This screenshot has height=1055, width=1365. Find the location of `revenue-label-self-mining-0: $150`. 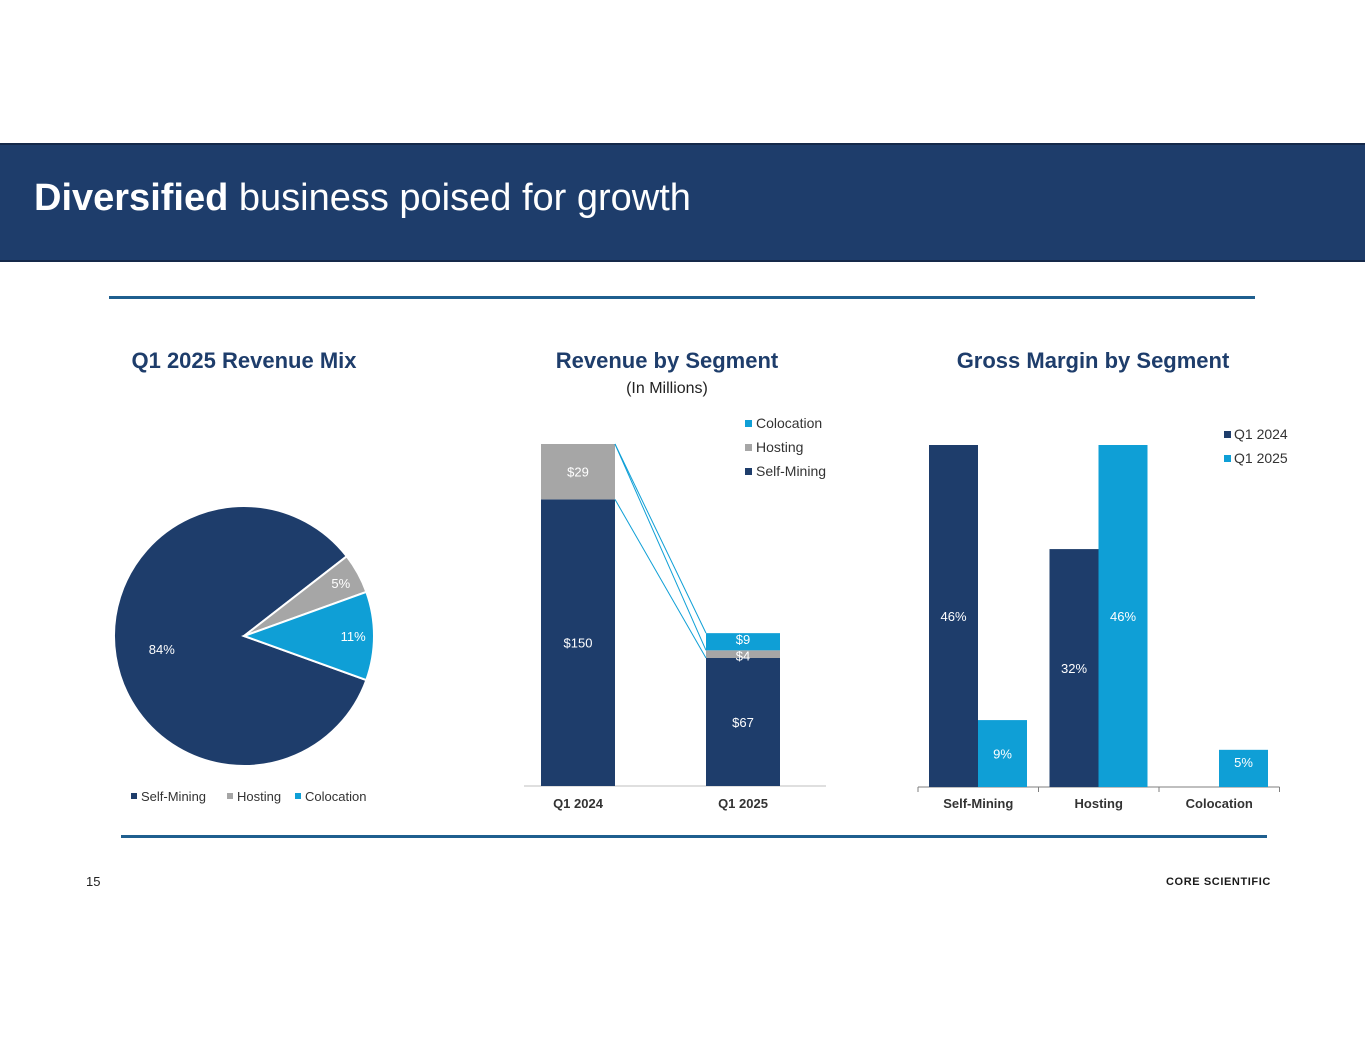

revenue-label-self-mining-0: $150 is located at coordinates (578, 643).